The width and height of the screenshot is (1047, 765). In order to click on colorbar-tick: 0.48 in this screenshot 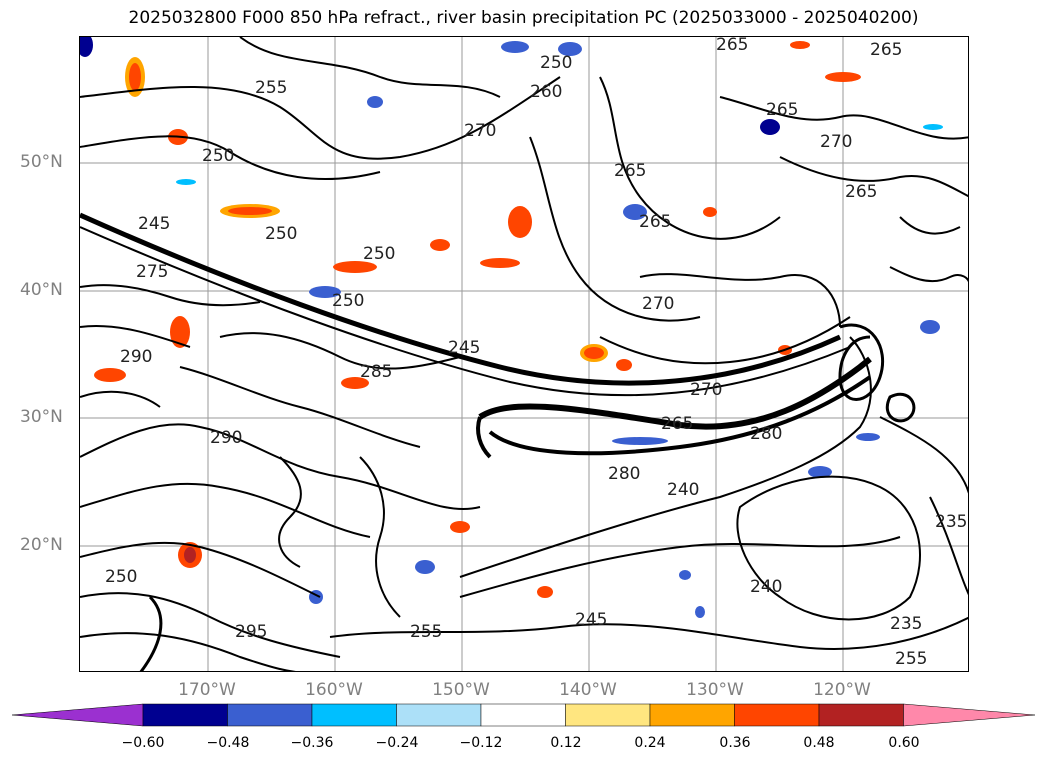, I will do `click(819, 743)`.